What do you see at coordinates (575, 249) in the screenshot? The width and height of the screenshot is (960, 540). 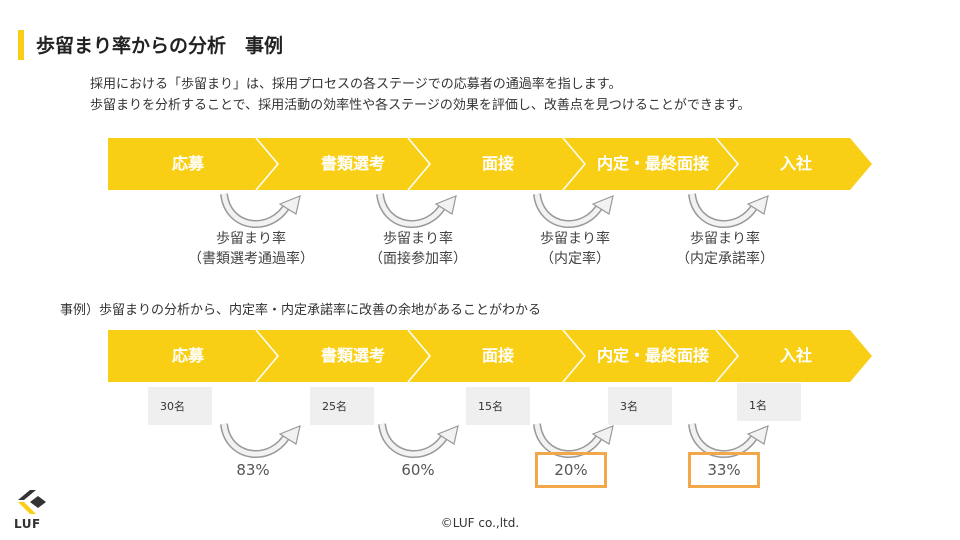 I see `rate-label-offer: 歩留まり率 （内定率）` at bounding box center [575, 249].